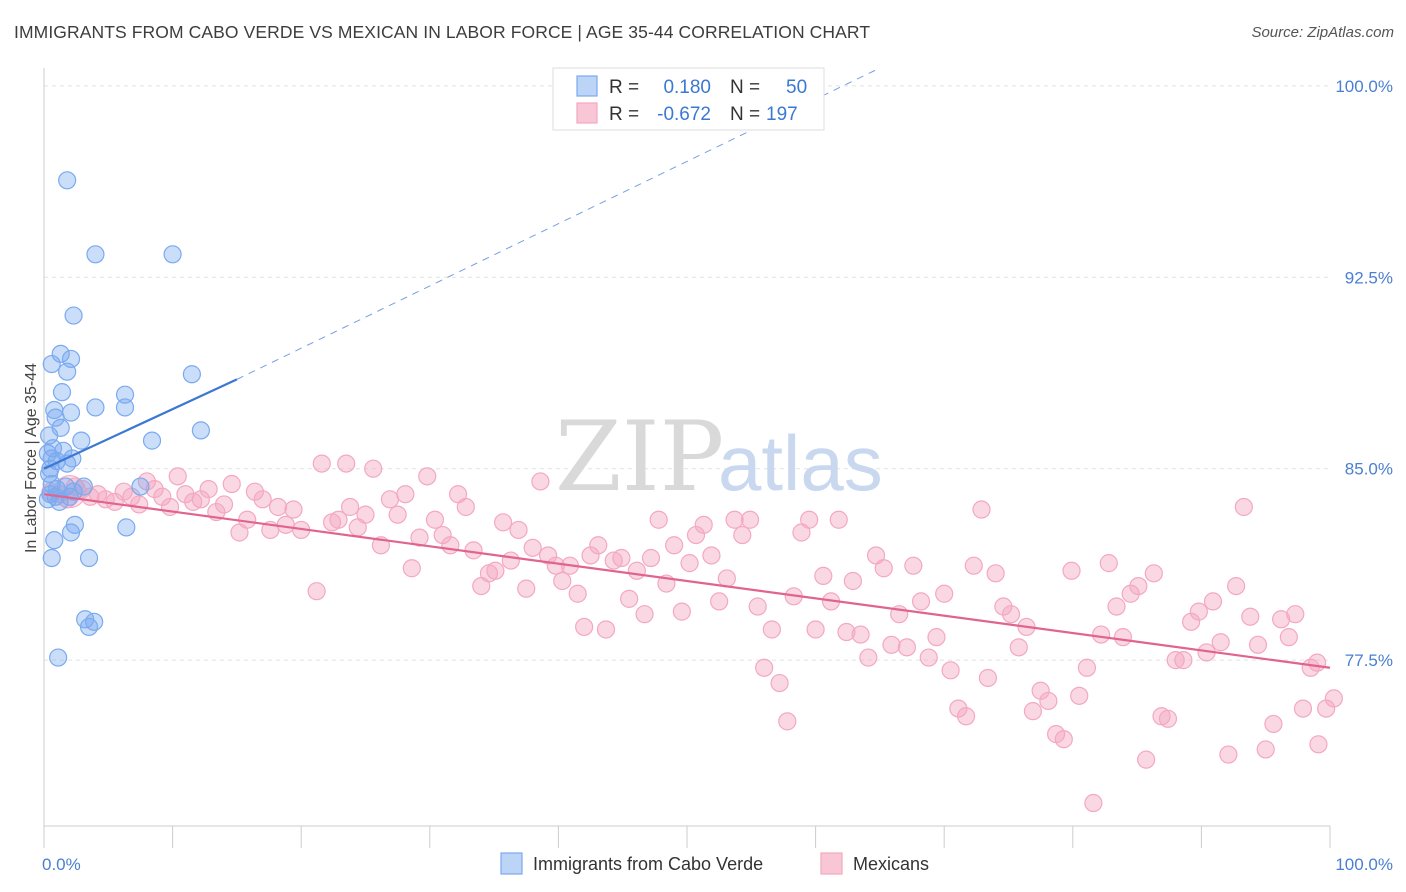 This screenshot has width=1406, height=892. Describe the element at coordinates (800, 463) in the screenshot. I see `watermark-atlas: atlas` at that location.